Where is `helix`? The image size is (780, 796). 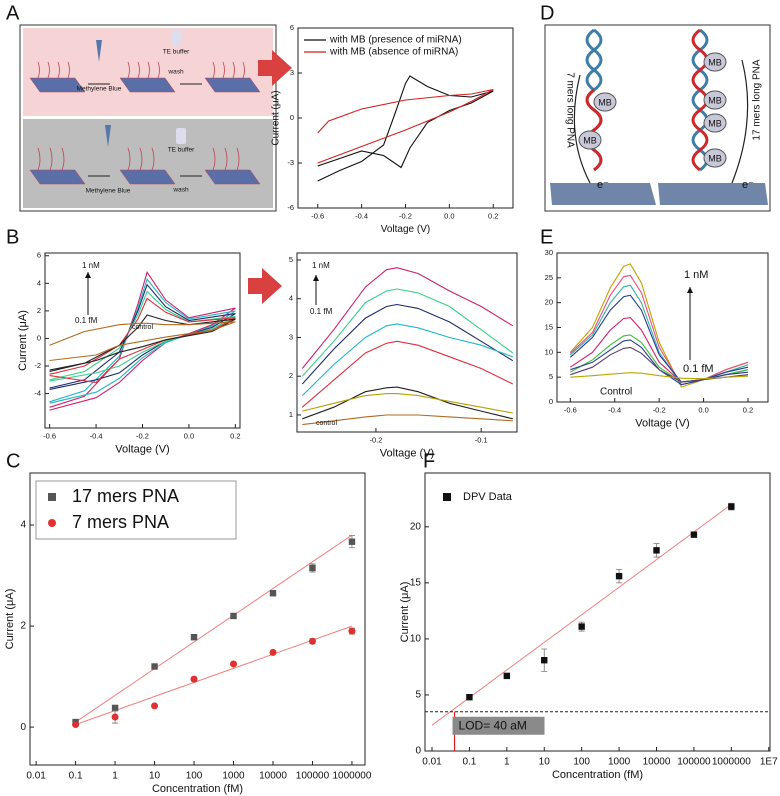 helix is located at coordinates (594, 60).